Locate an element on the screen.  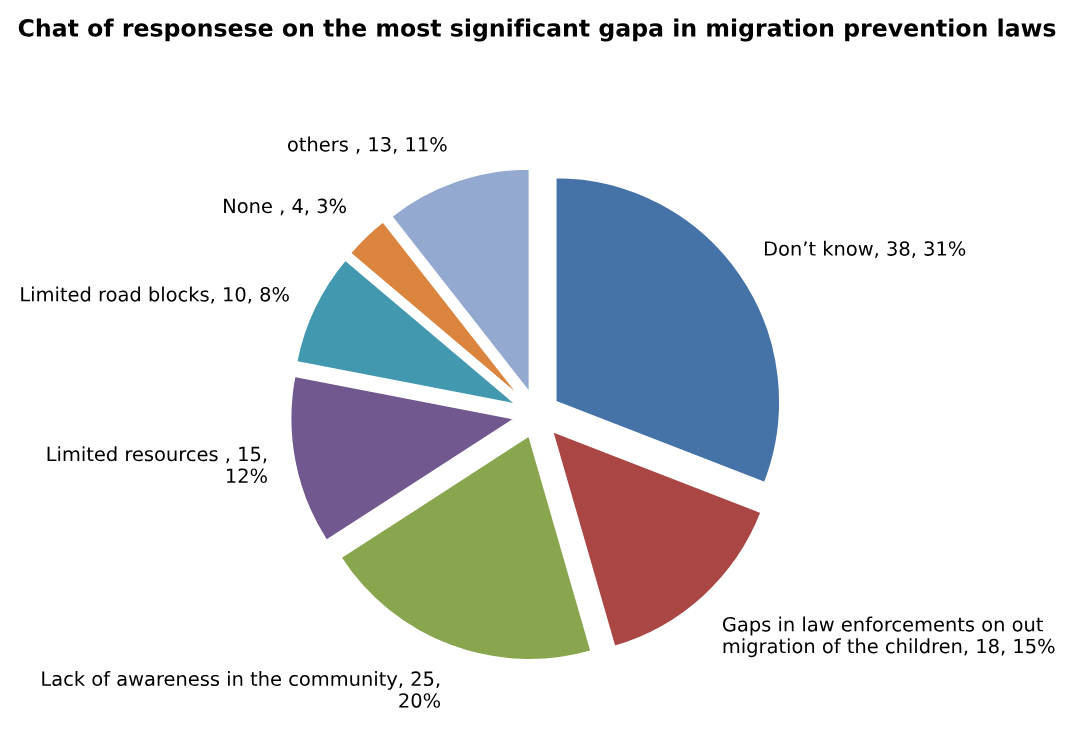
slice-label: Gaps in law enforcements on out migration of the children, 18, 15% is located at coordinates (888, 637).